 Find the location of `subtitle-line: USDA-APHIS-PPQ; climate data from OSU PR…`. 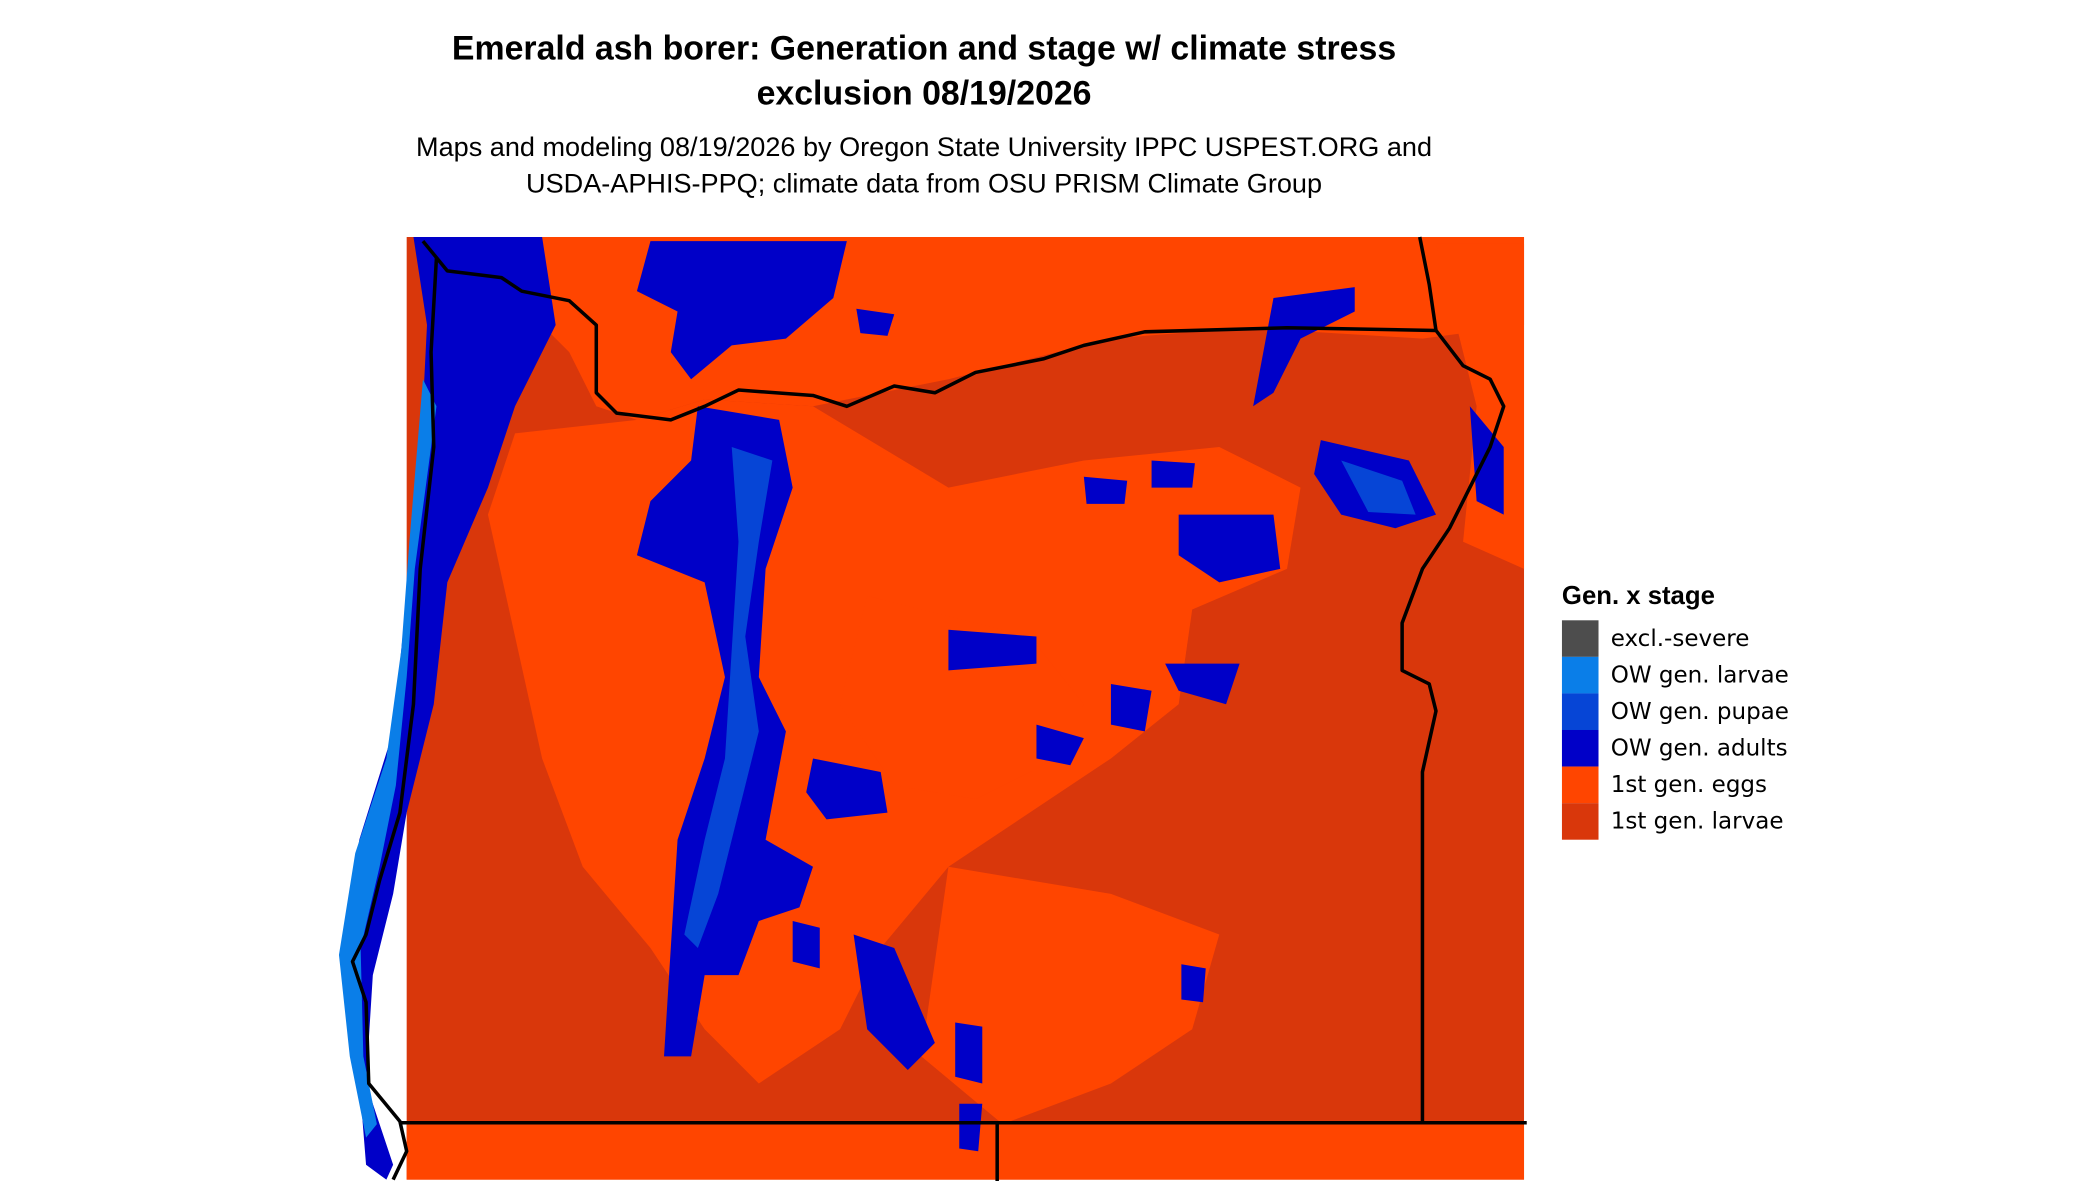

subtitle-line: USDA-APHIS-PPQ; climate data from OSU PR… is located at coordinates (924, 182).